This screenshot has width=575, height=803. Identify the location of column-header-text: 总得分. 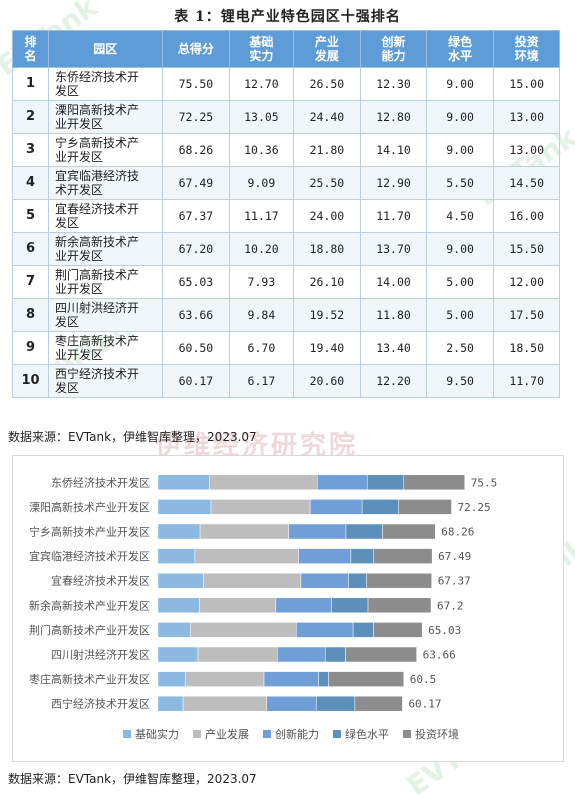
(195, 49).